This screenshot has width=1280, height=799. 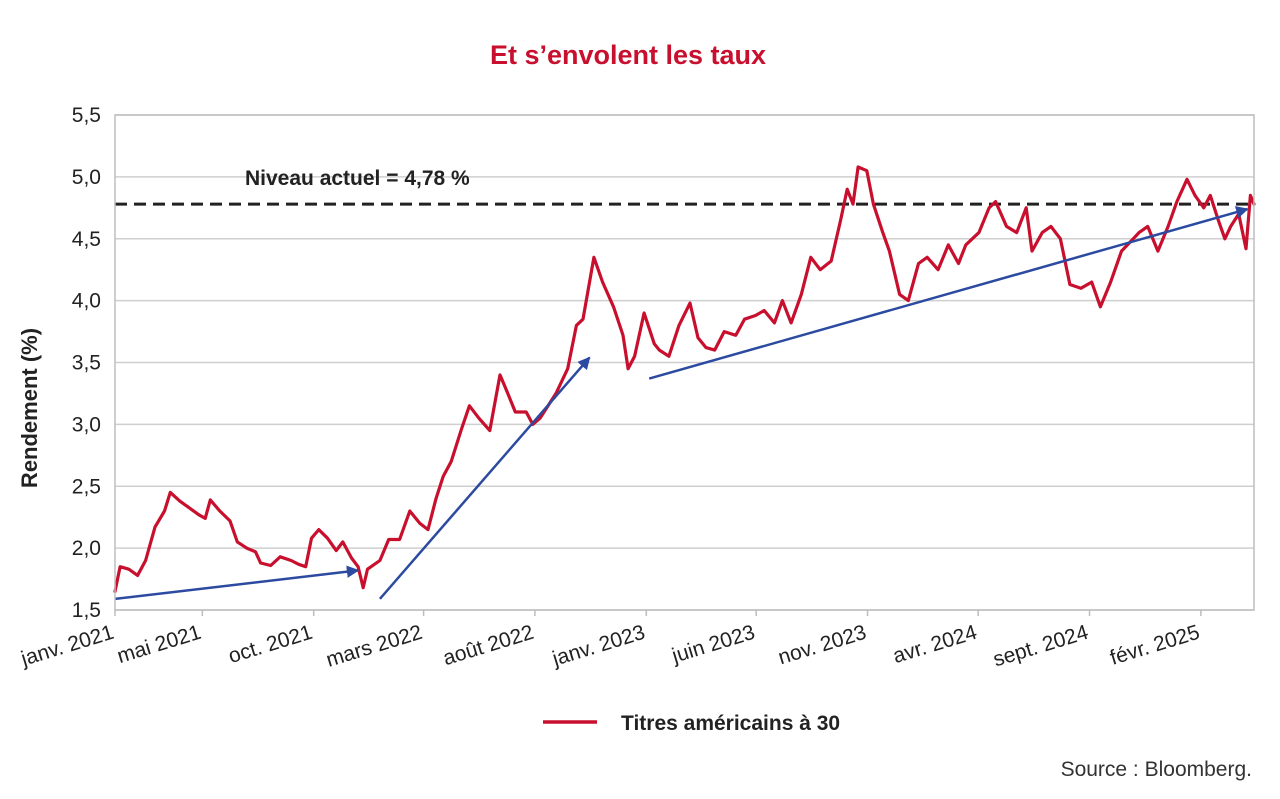 I want to click on x-tick-label: mars 2022, so click(x=374, y=646).